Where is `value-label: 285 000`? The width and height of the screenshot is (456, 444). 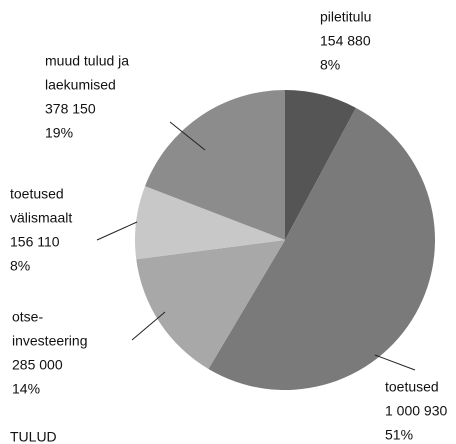 value-label: 285 000 is located at coordinates (37, 365).